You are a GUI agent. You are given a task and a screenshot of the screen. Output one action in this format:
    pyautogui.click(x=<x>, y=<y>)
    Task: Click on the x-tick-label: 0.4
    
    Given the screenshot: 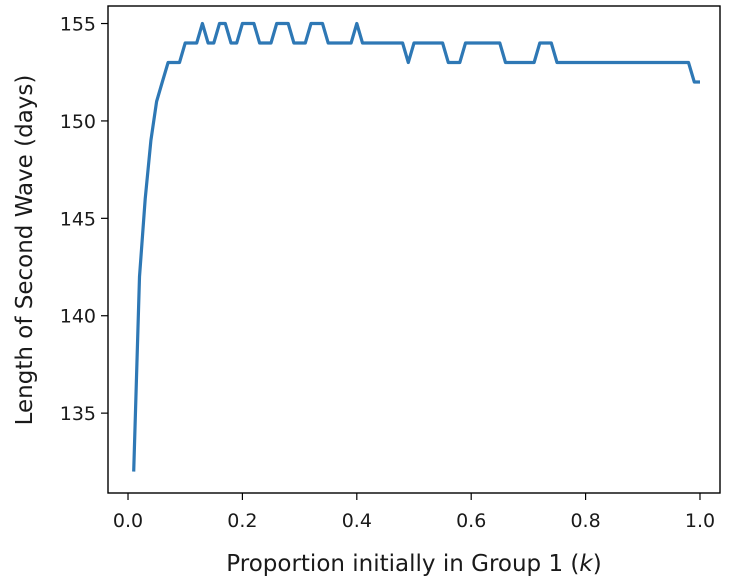 What is the action you would take?
    pyautogui.click(x=357, y=521)
    